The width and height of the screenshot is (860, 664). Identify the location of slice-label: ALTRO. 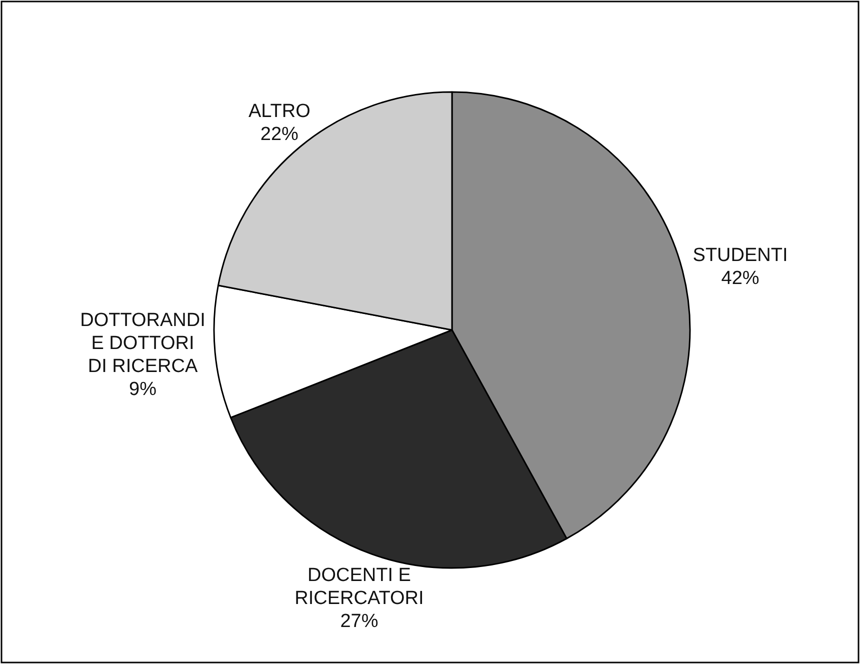
(279, 111).